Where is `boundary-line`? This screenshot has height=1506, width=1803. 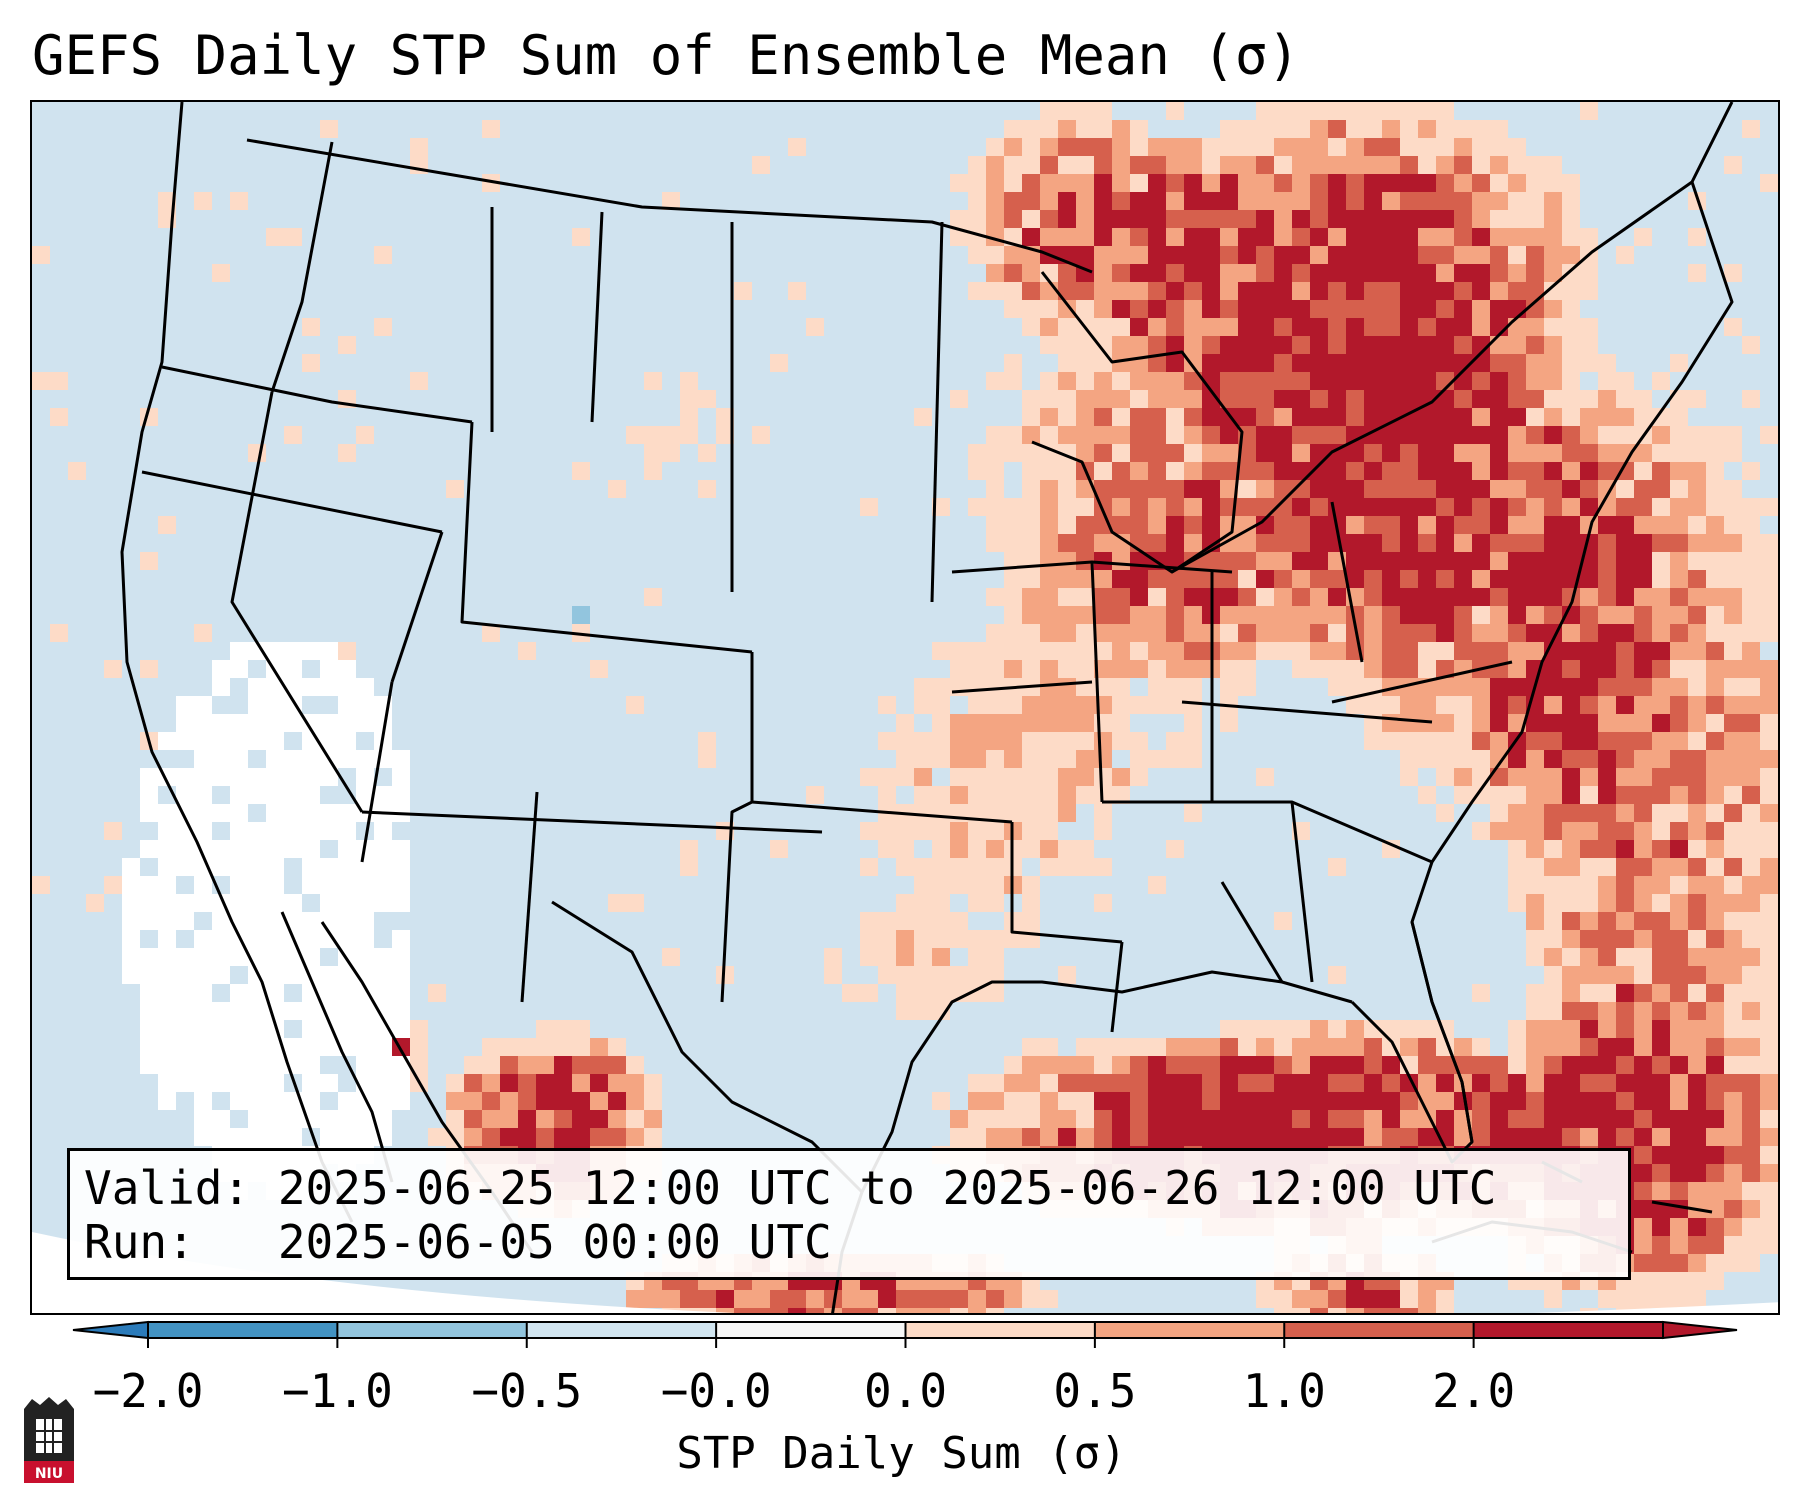 boundary-line is located at coordinates (1066, 883).